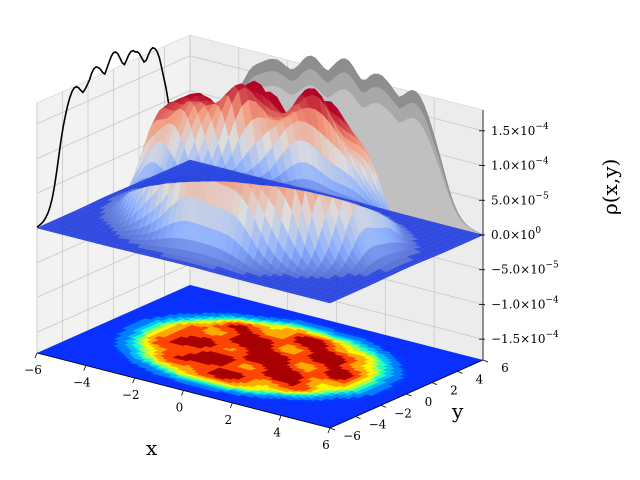  Describe the element at coordinates (505, 368) in the screenshot. I see `y-tick-label: 6` at that location.